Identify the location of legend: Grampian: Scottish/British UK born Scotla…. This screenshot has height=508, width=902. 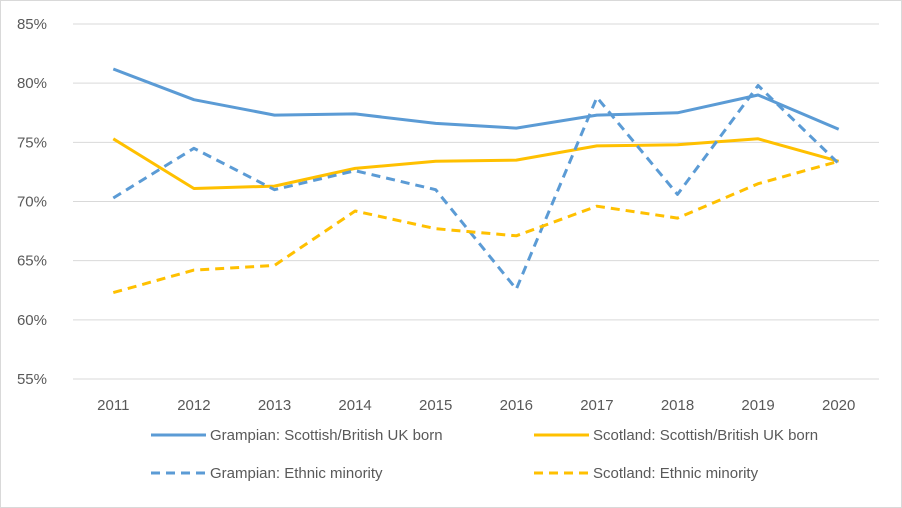
(484, 454).